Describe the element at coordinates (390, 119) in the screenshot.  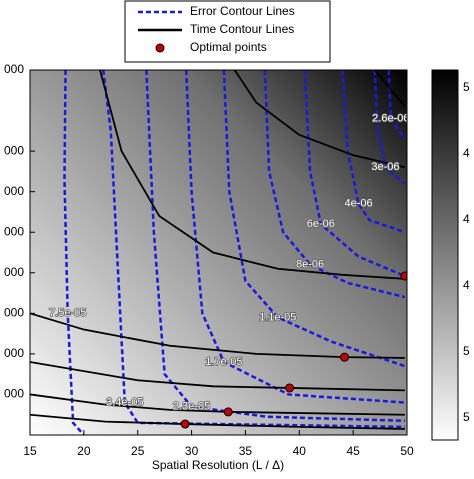
I see `contour-label: 2.6e-06` at that location.